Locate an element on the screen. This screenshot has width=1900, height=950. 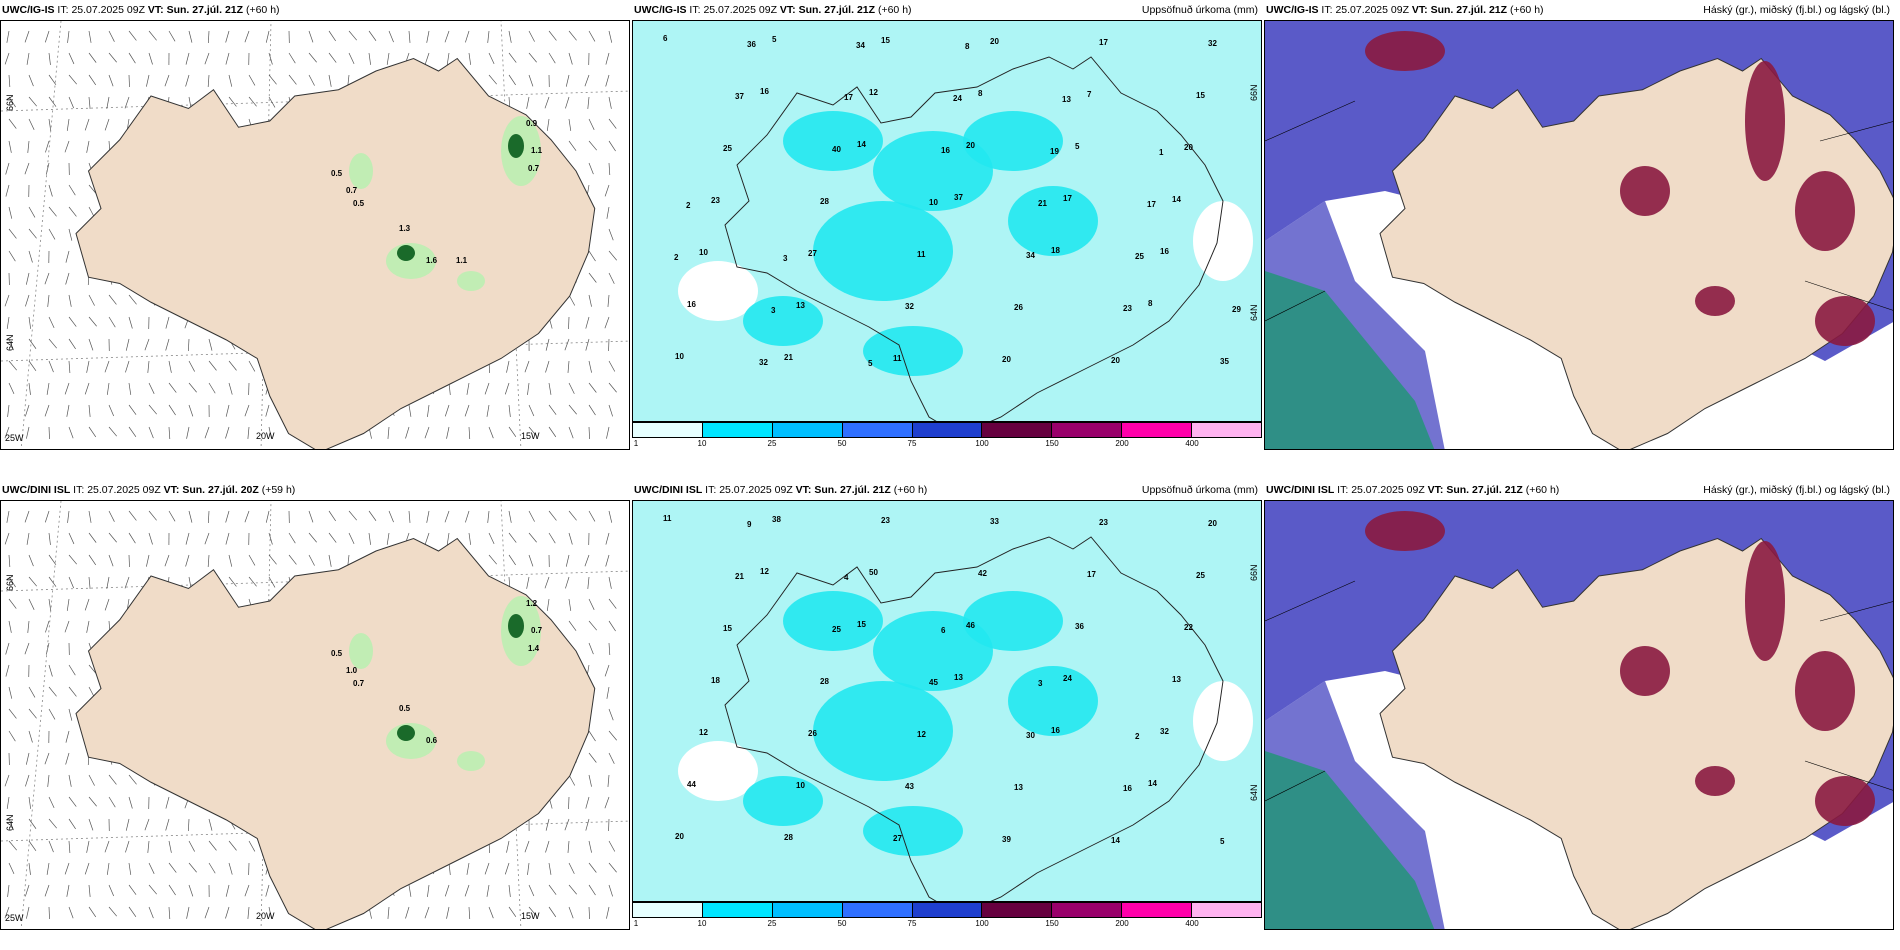
axis-label: 25W is located at coordinates (14, 918).